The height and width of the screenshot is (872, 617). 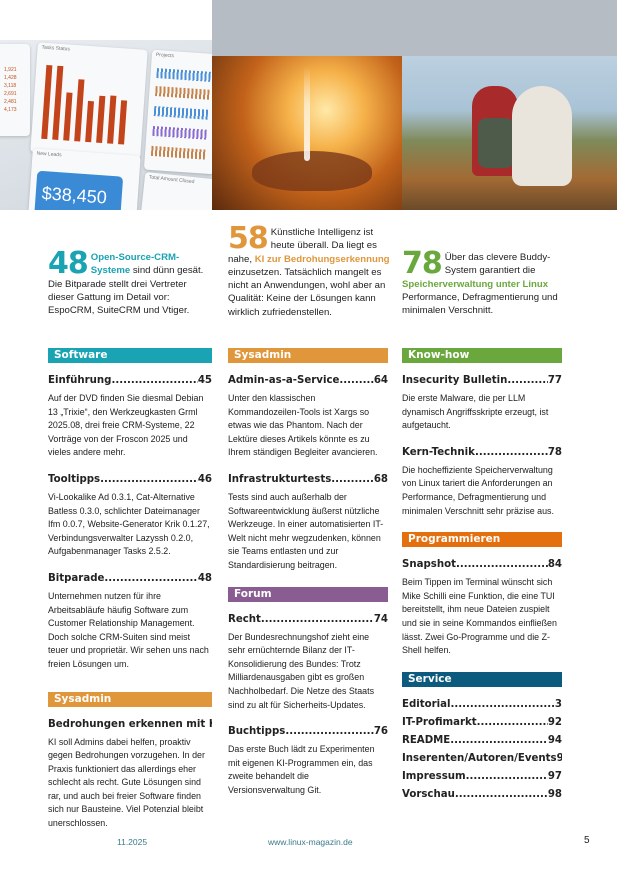 I want to click on toc-entry-title: Inserenten/Autoren/Events96, so click(x=482, y=759).